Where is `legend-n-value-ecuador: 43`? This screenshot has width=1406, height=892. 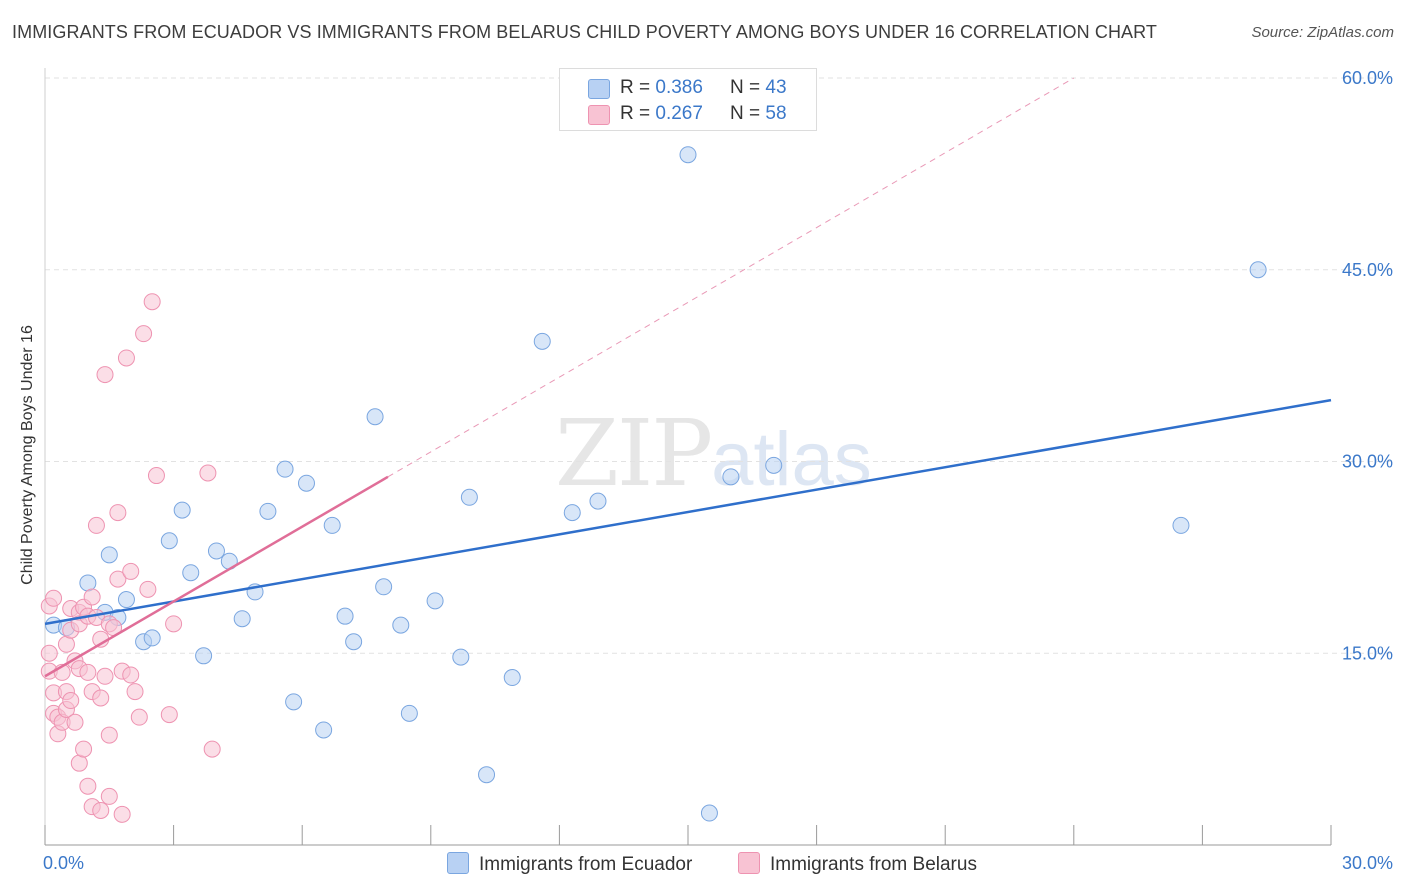
legend-n-value-ecuador: 43 is located at coordinates (776, 87).